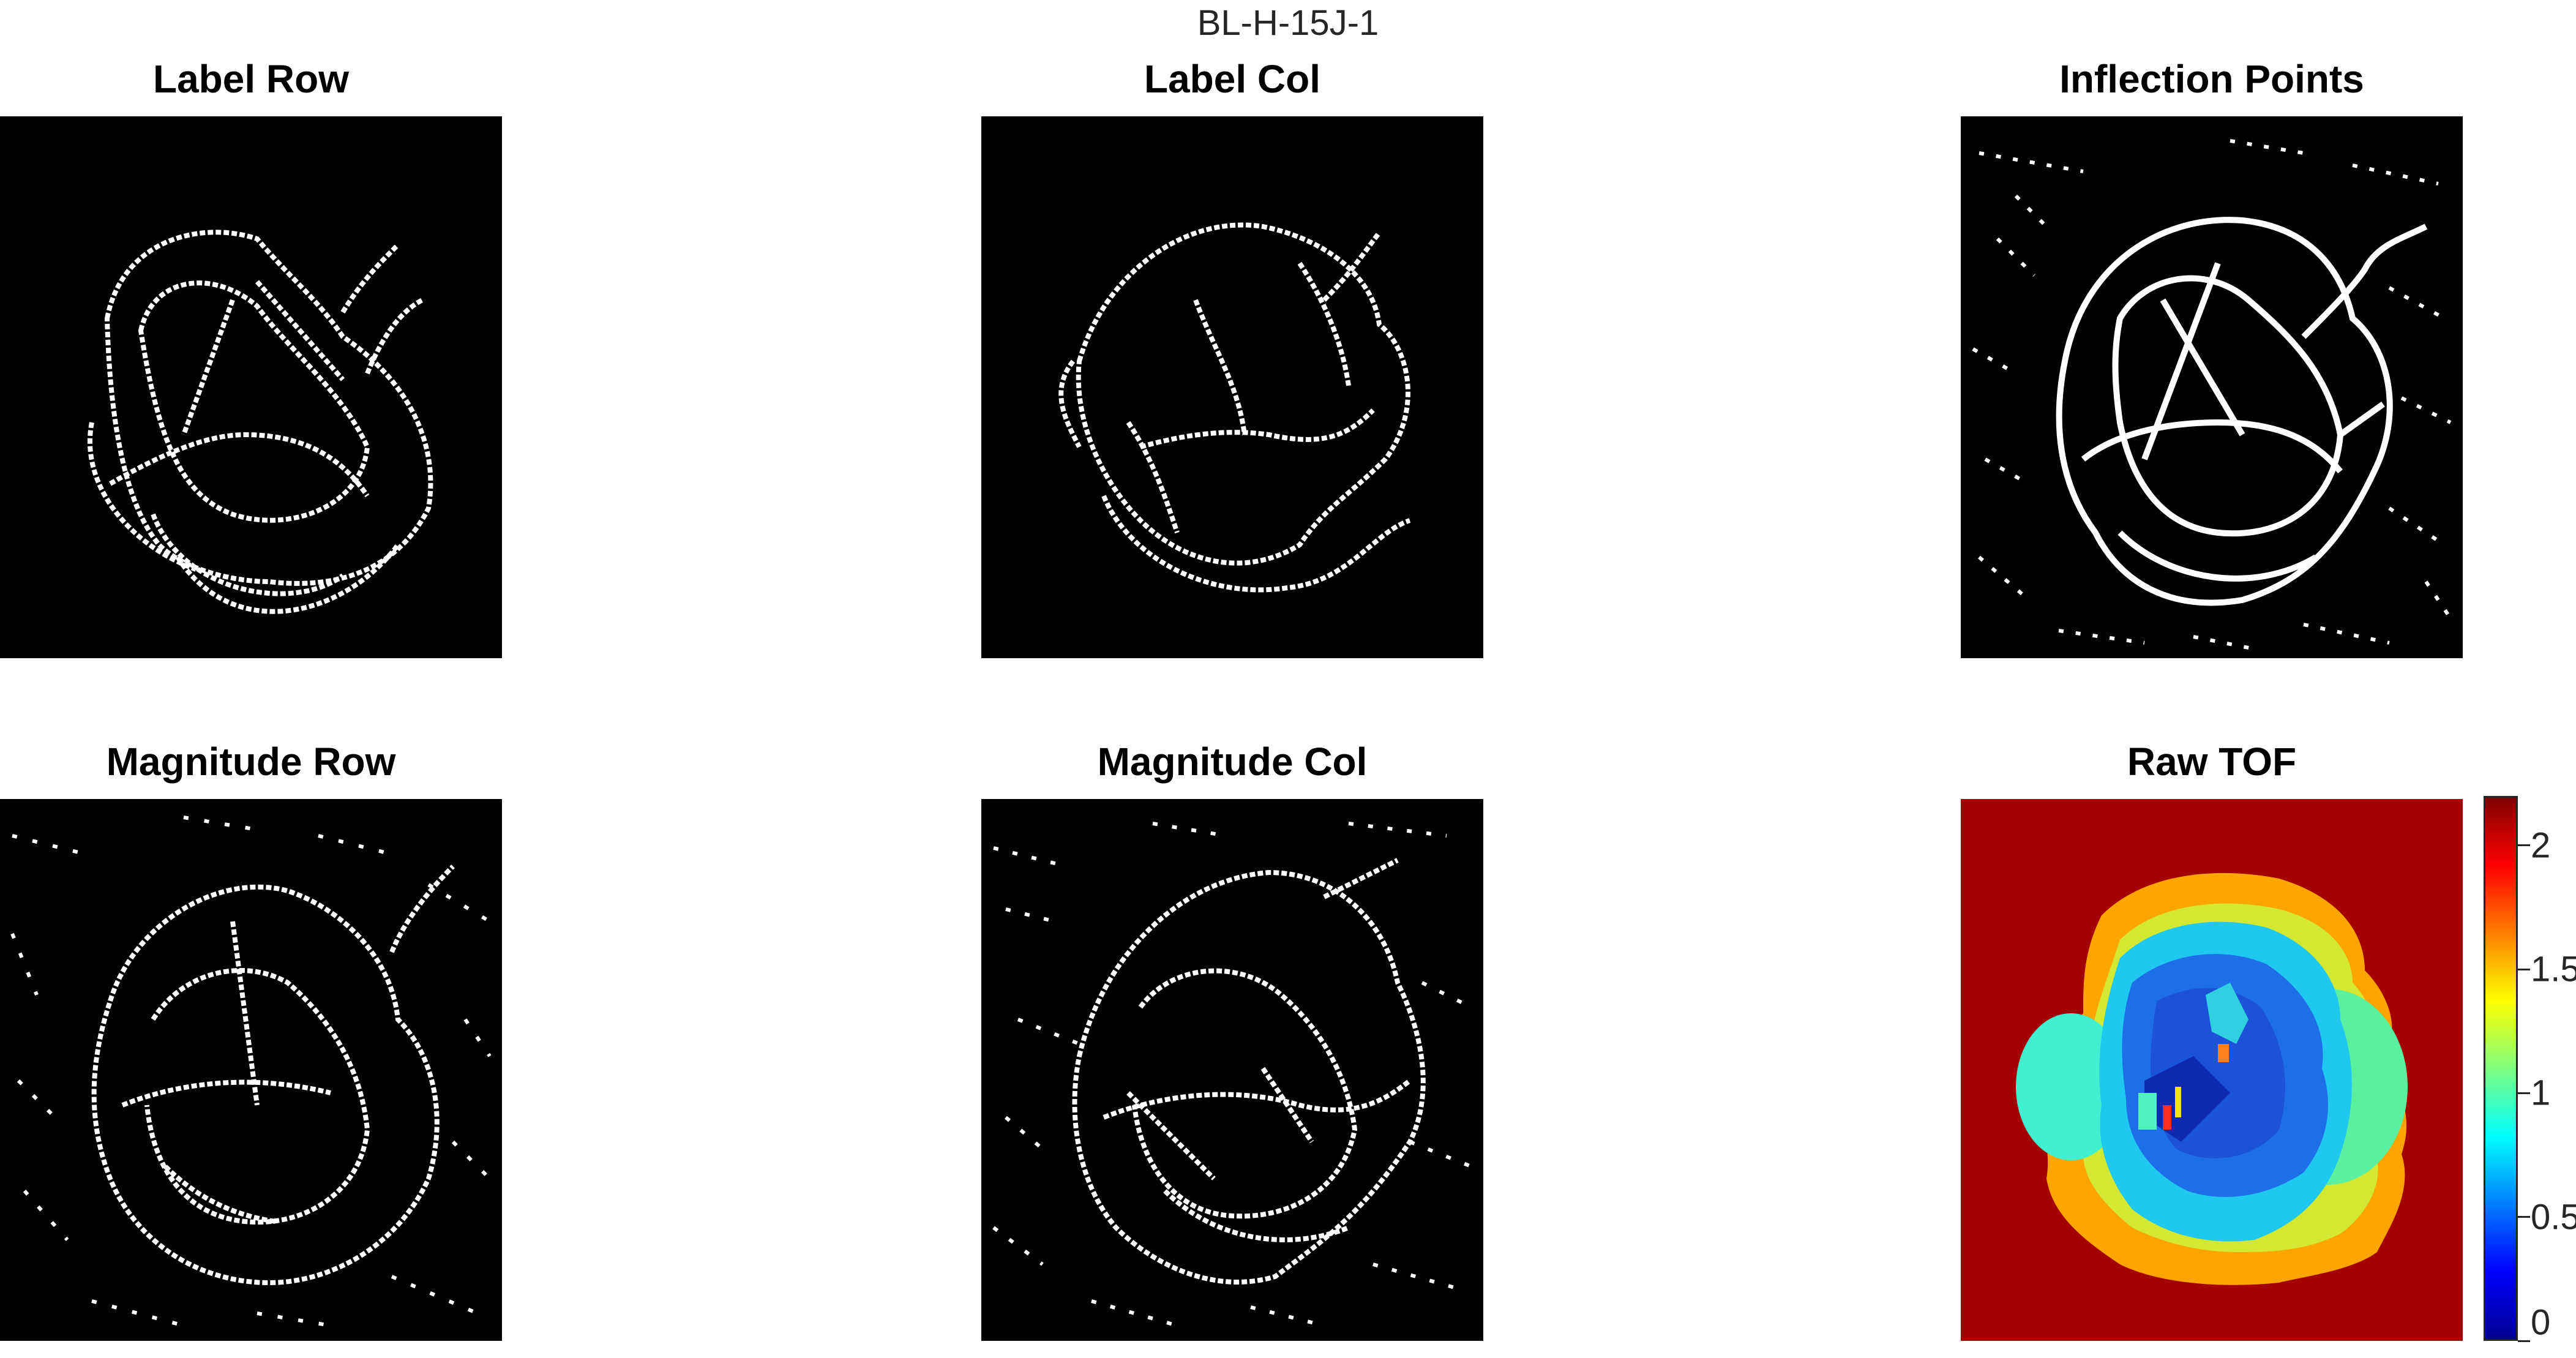 The width and height of the screenshot is (2576, 1358). What do you see at coordinates (2501, 1068) in the screenshot?
I see `raw-tof-colorbar` at bounding box center [2501, 1068].